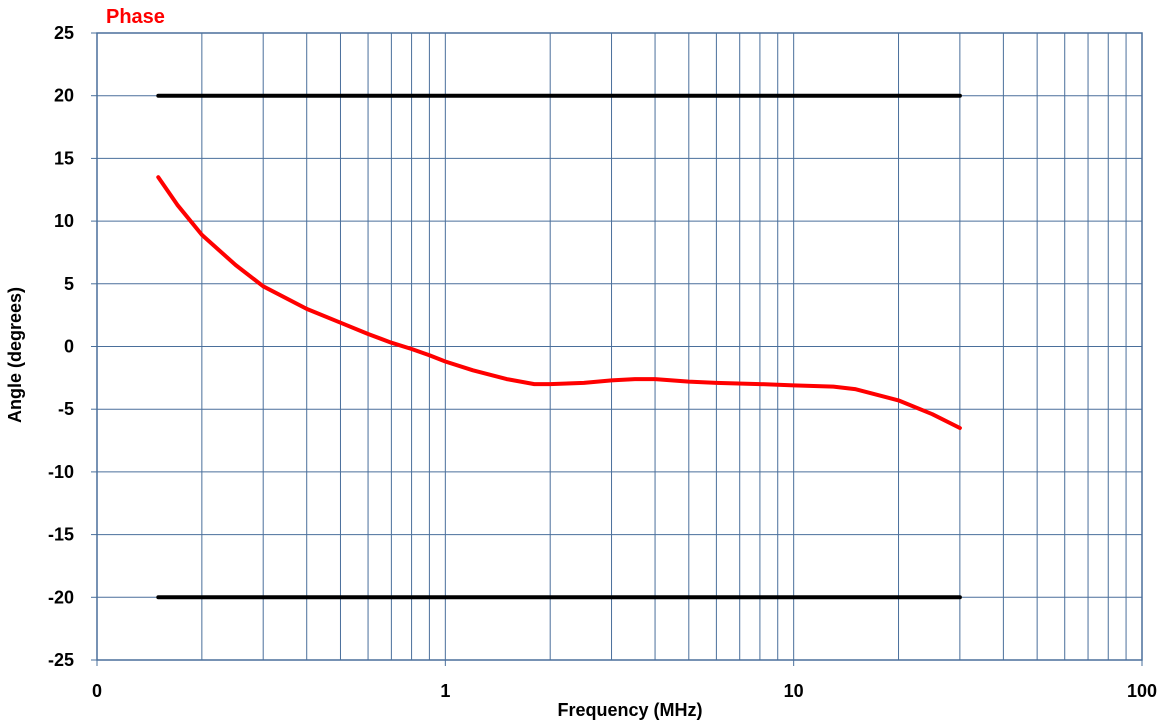 This screenshot has height=723, width=1164. I want to click on y-tick-label: -5, so click(66, 409).